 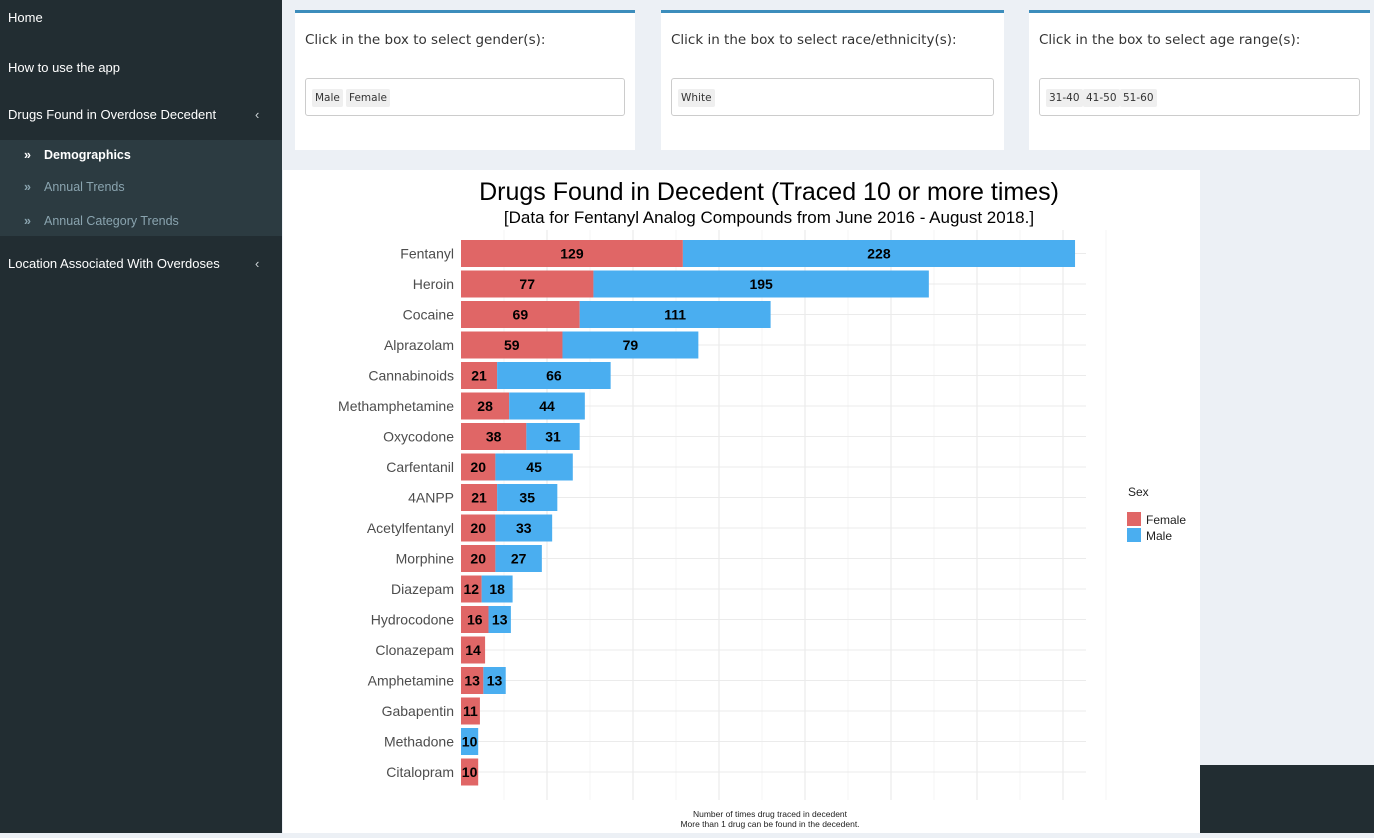 I want to click on data-label: 38, so click(x=494, y=437).